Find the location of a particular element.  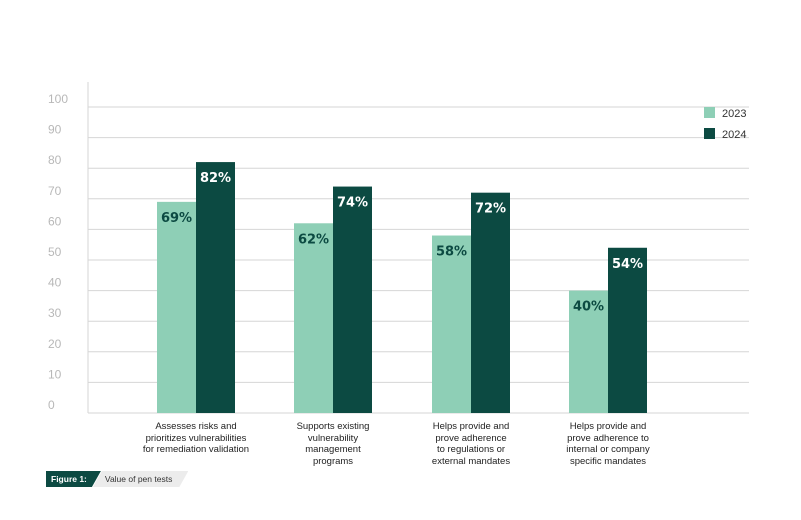

y-tick-label: 50 is located at coordinates (55, 252).